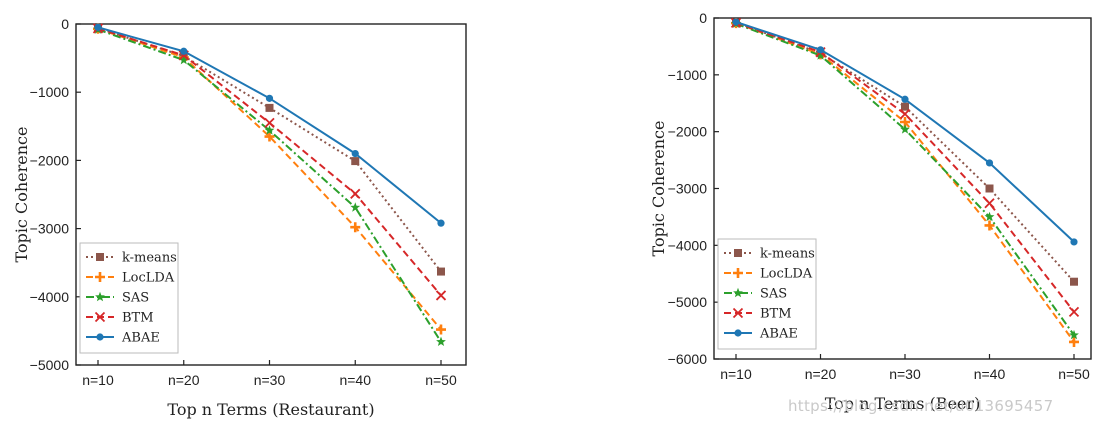 Image resolution: width=1119 pixels, height=428 pixels. I want to click on x-axis-title: Top n Terms (Beer), so click(903, 403).